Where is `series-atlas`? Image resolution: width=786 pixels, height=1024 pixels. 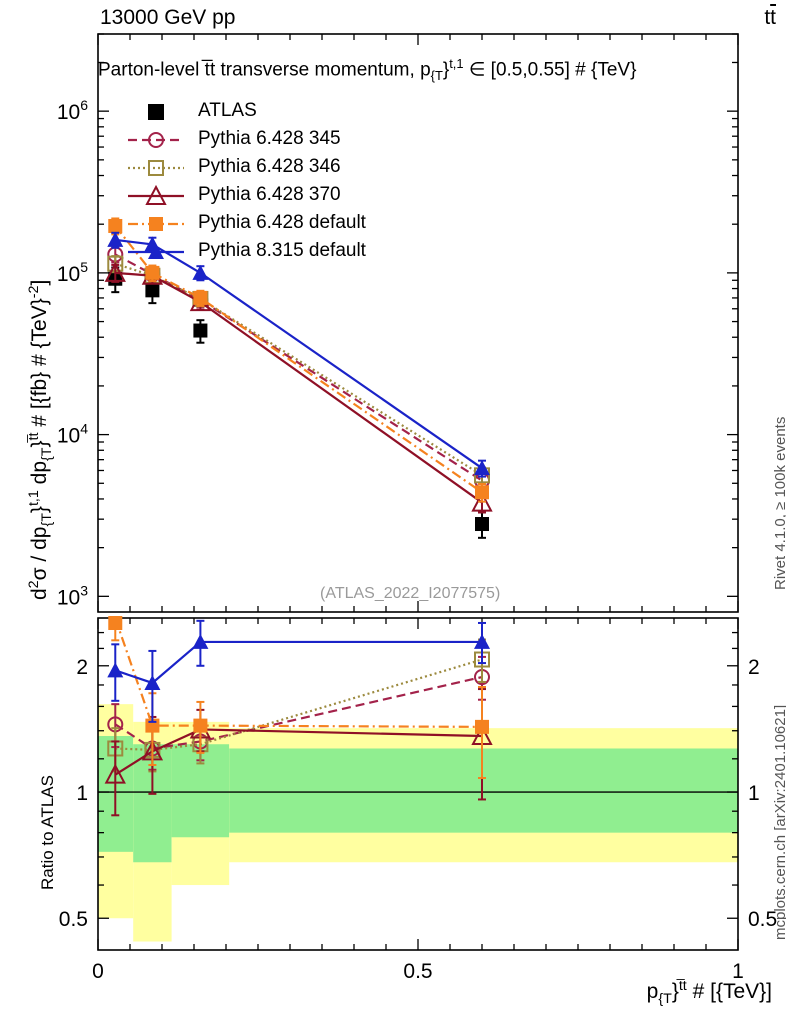
series-atlas is located at coordinates (298, 402).